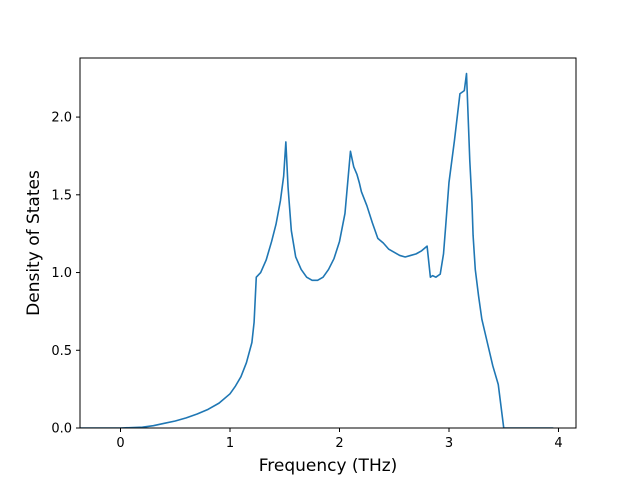 The image size is (640, 480). Describe the element at coordinates (449, 443) in the screenshot. I see `x-tick-label: 3` at that location.